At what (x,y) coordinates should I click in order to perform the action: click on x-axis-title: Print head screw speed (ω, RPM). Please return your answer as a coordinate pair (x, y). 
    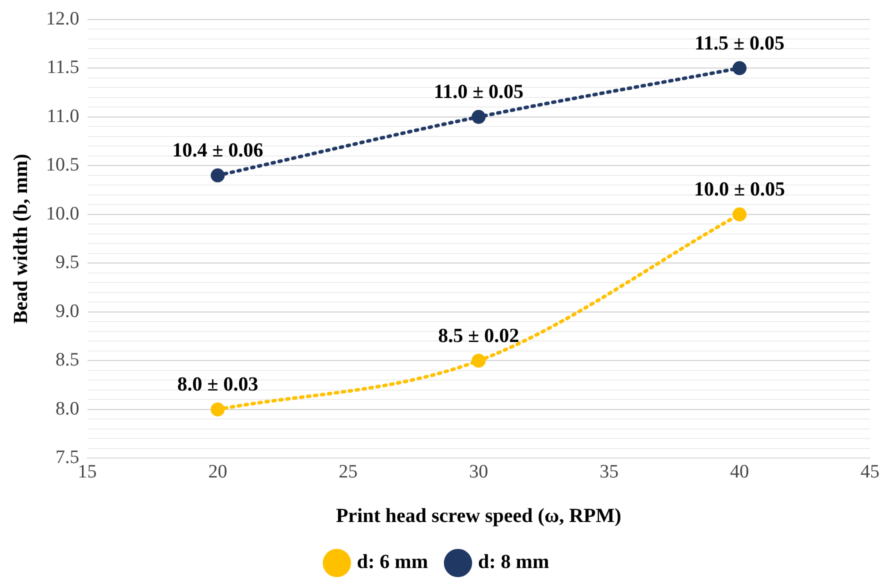
    Looking at the image, I should click on (479, 516).